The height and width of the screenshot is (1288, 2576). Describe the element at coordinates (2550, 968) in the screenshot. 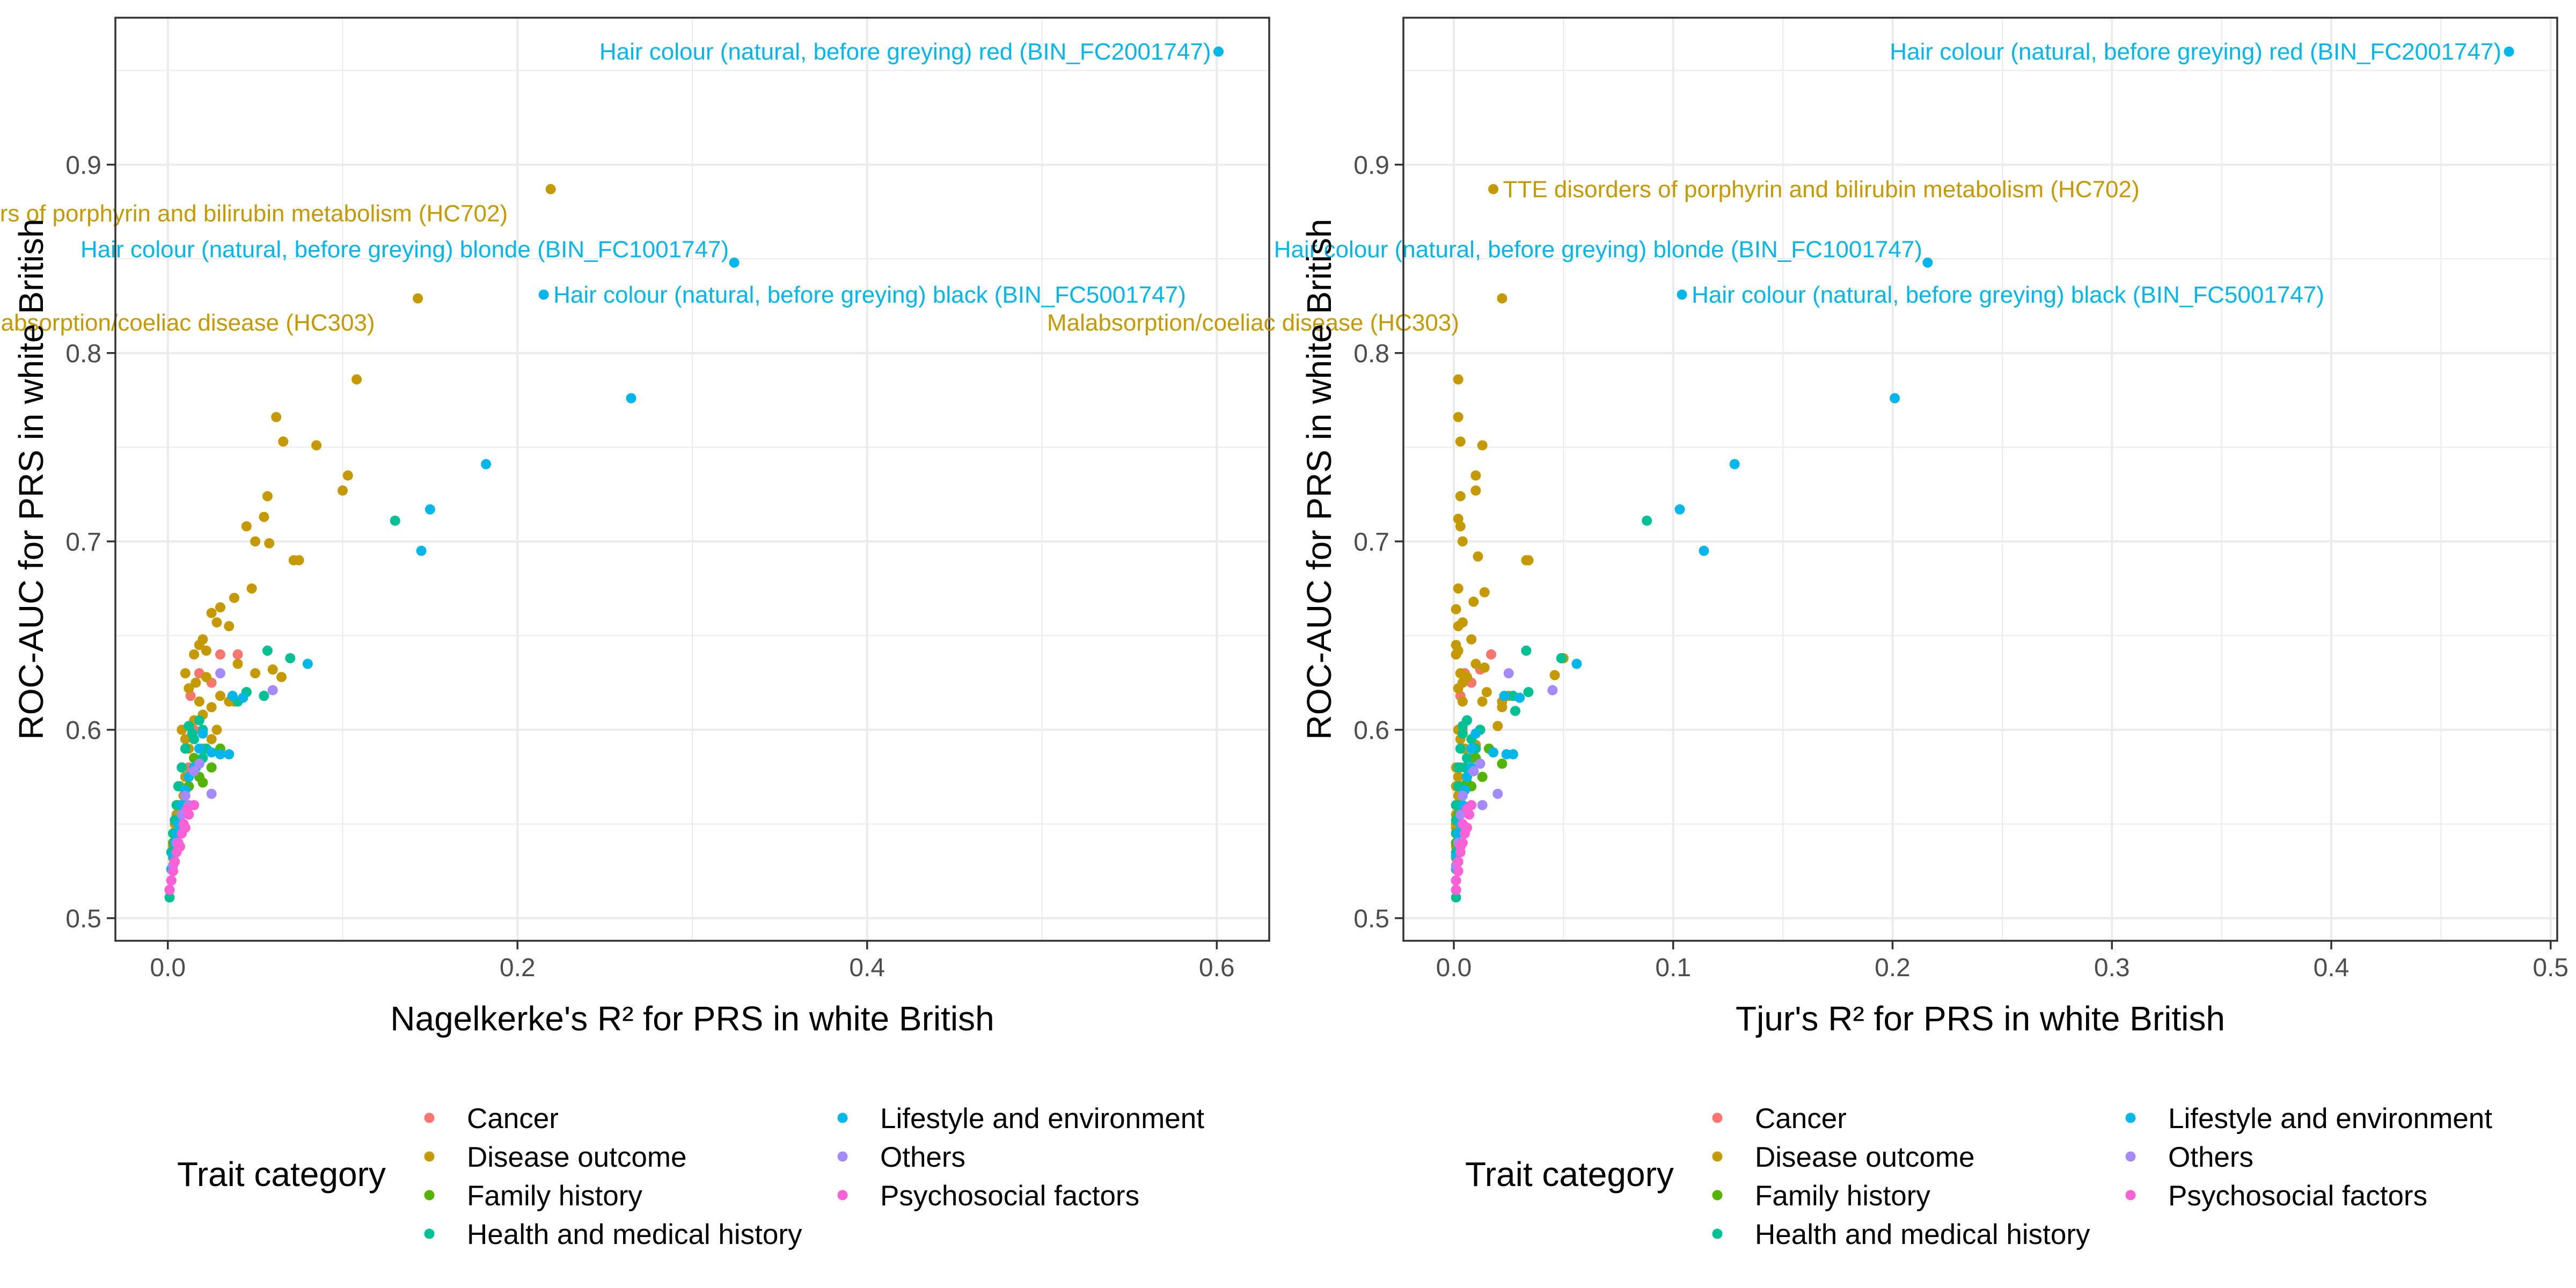

I see `x-tick-label: 0.5` at that location.